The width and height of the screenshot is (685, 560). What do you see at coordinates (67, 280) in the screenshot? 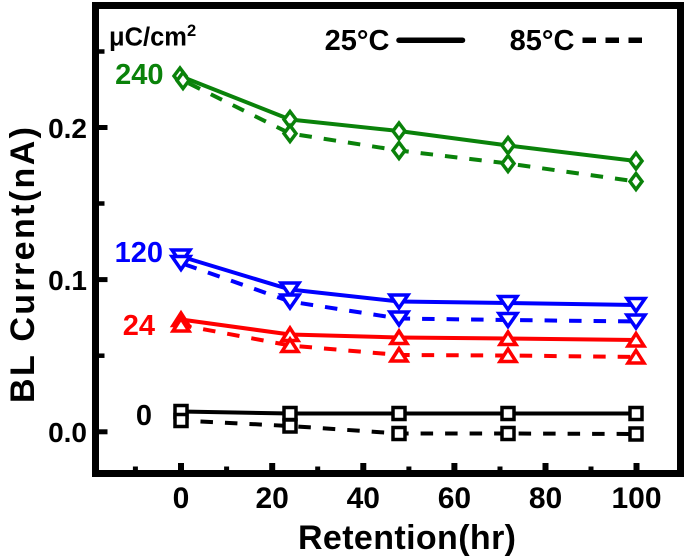
I see `svg-text: 0.1` at bounding box center [67, 280].